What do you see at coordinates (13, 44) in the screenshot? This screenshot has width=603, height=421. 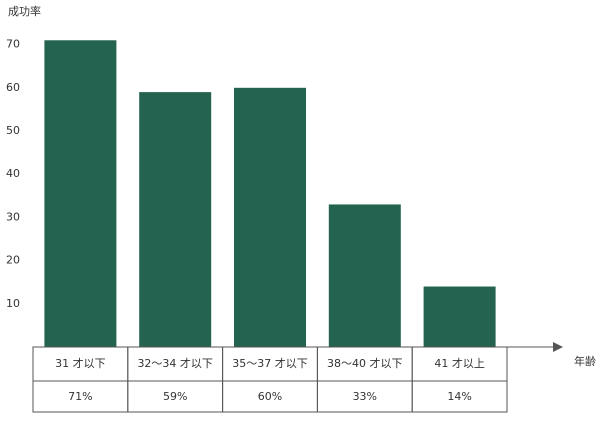 I see `y-tick-label: 70` at bounding box center [13, 44].